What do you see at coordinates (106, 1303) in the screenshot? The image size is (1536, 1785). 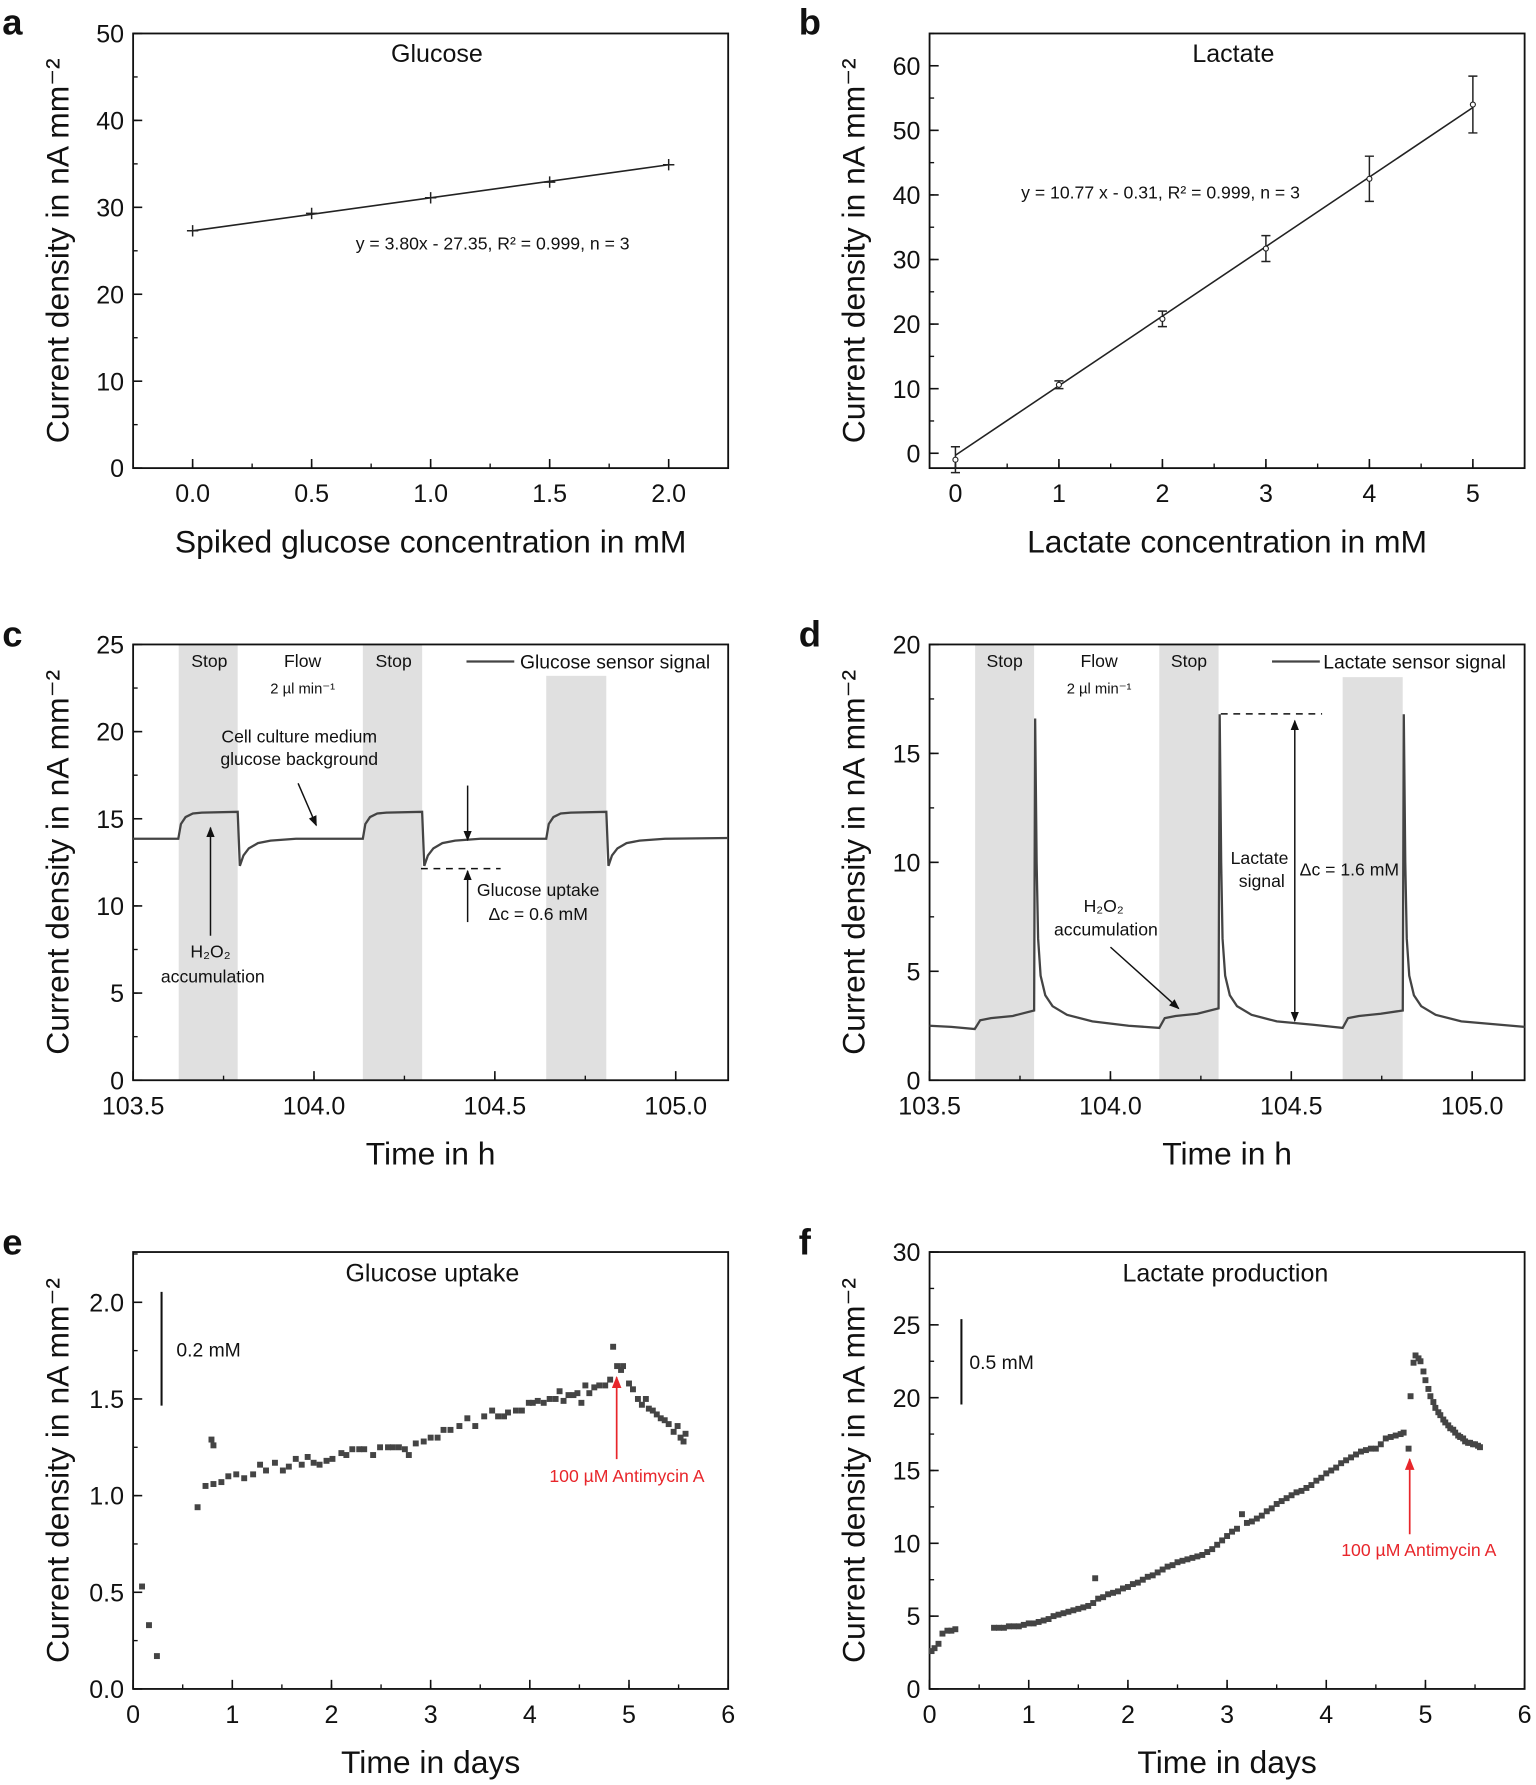 I see `y-tick-label: 2.0` at bounding box center [106, 1303].